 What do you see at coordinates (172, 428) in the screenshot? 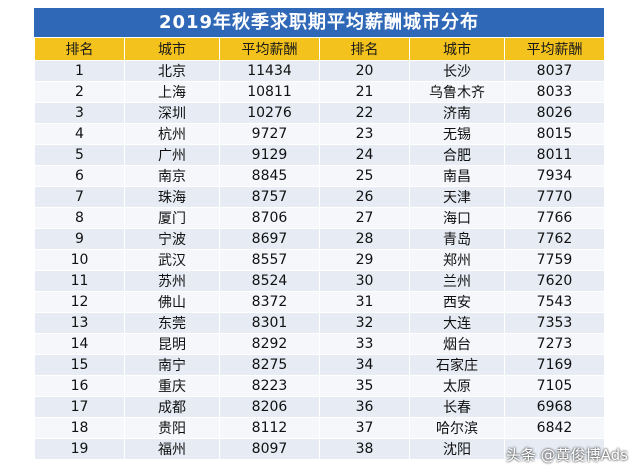
I see `left-city-cell: 贵阳` at bounding box center [172, 428].